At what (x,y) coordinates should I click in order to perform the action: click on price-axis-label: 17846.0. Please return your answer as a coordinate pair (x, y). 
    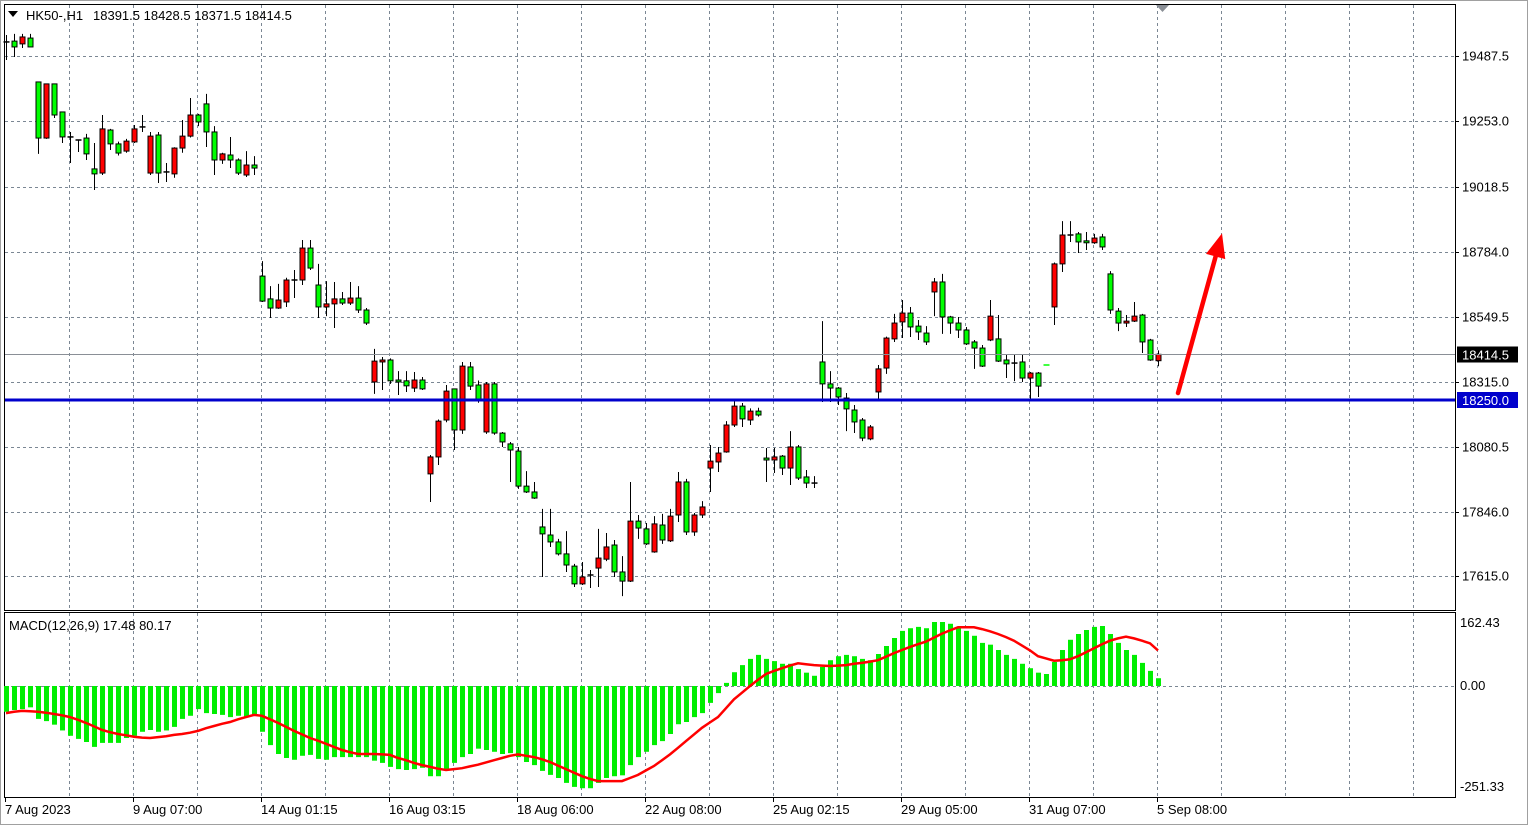
    Looking at the image, I should click on (1485, 512).